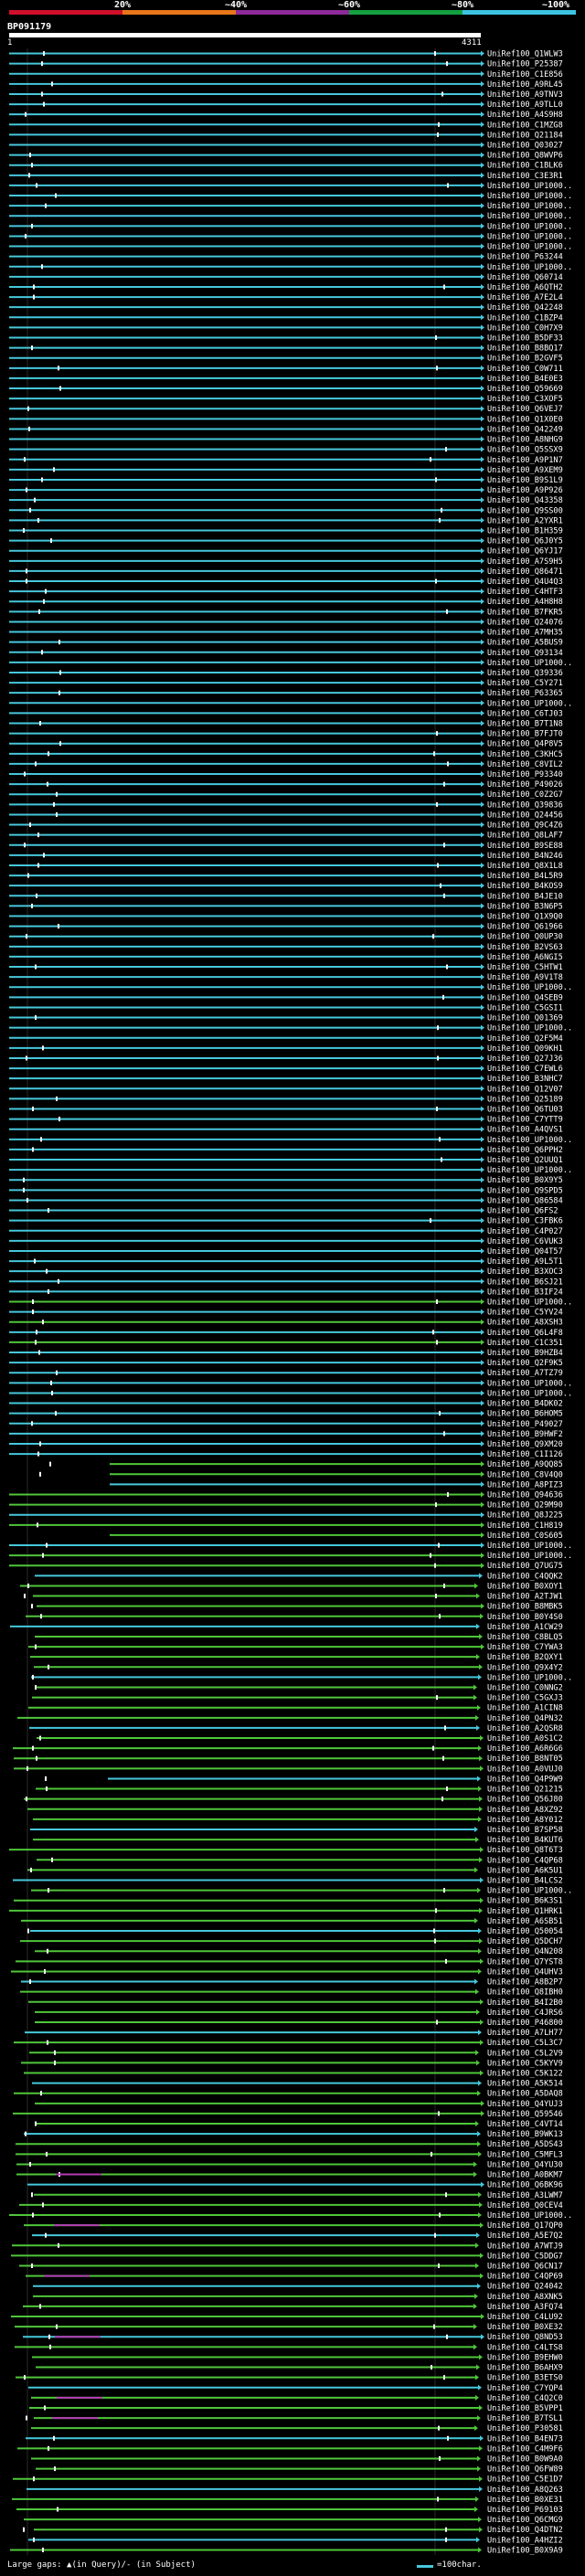 The width and height of the screenshot is (585, 2576). Describe the element at coordinates (525, 510) in the screenshot. I see `hit-label: UniRef100_Q9SS00` at that location.